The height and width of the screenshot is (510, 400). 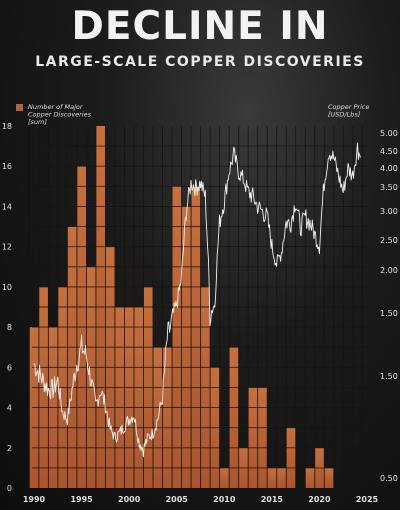 I want to click on bar-2005, so click(x=177, y=337).